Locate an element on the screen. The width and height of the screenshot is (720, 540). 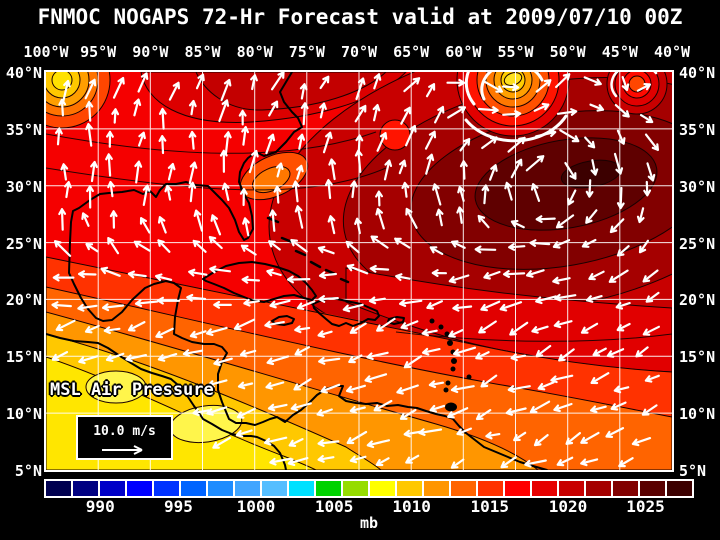
colorbar-tick-label: 1010 is located at coordinates (411, 506).